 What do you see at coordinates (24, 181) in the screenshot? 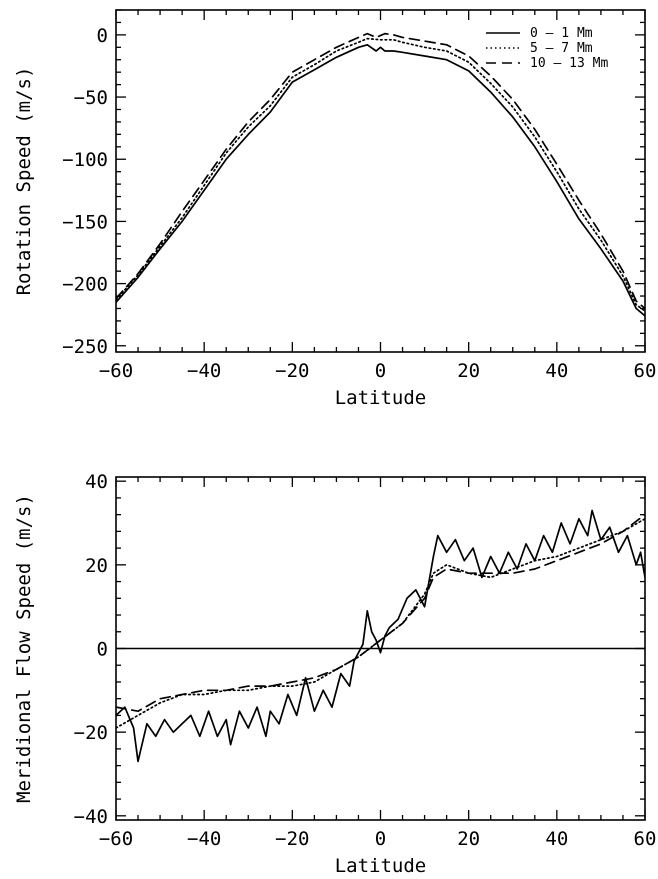
I see `y-axis-label: Rotation Speed (m/s)` at bounding box center [24, 181].